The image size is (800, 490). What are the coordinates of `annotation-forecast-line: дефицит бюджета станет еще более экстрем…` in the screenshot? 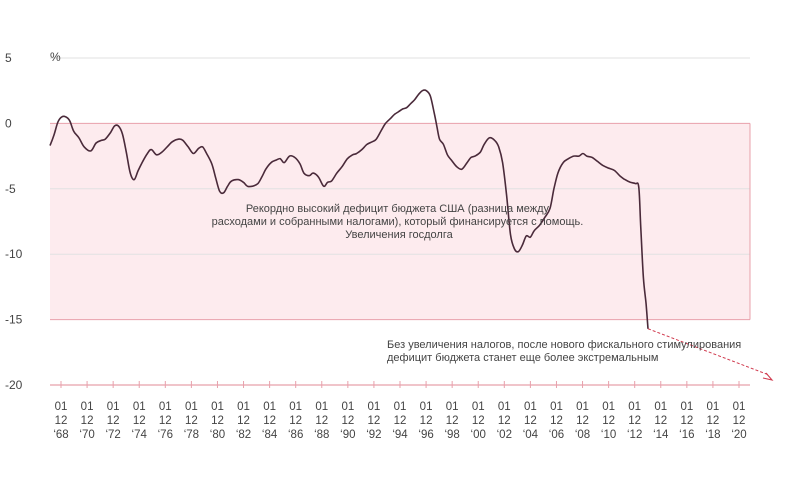 It's located at (522, 358).